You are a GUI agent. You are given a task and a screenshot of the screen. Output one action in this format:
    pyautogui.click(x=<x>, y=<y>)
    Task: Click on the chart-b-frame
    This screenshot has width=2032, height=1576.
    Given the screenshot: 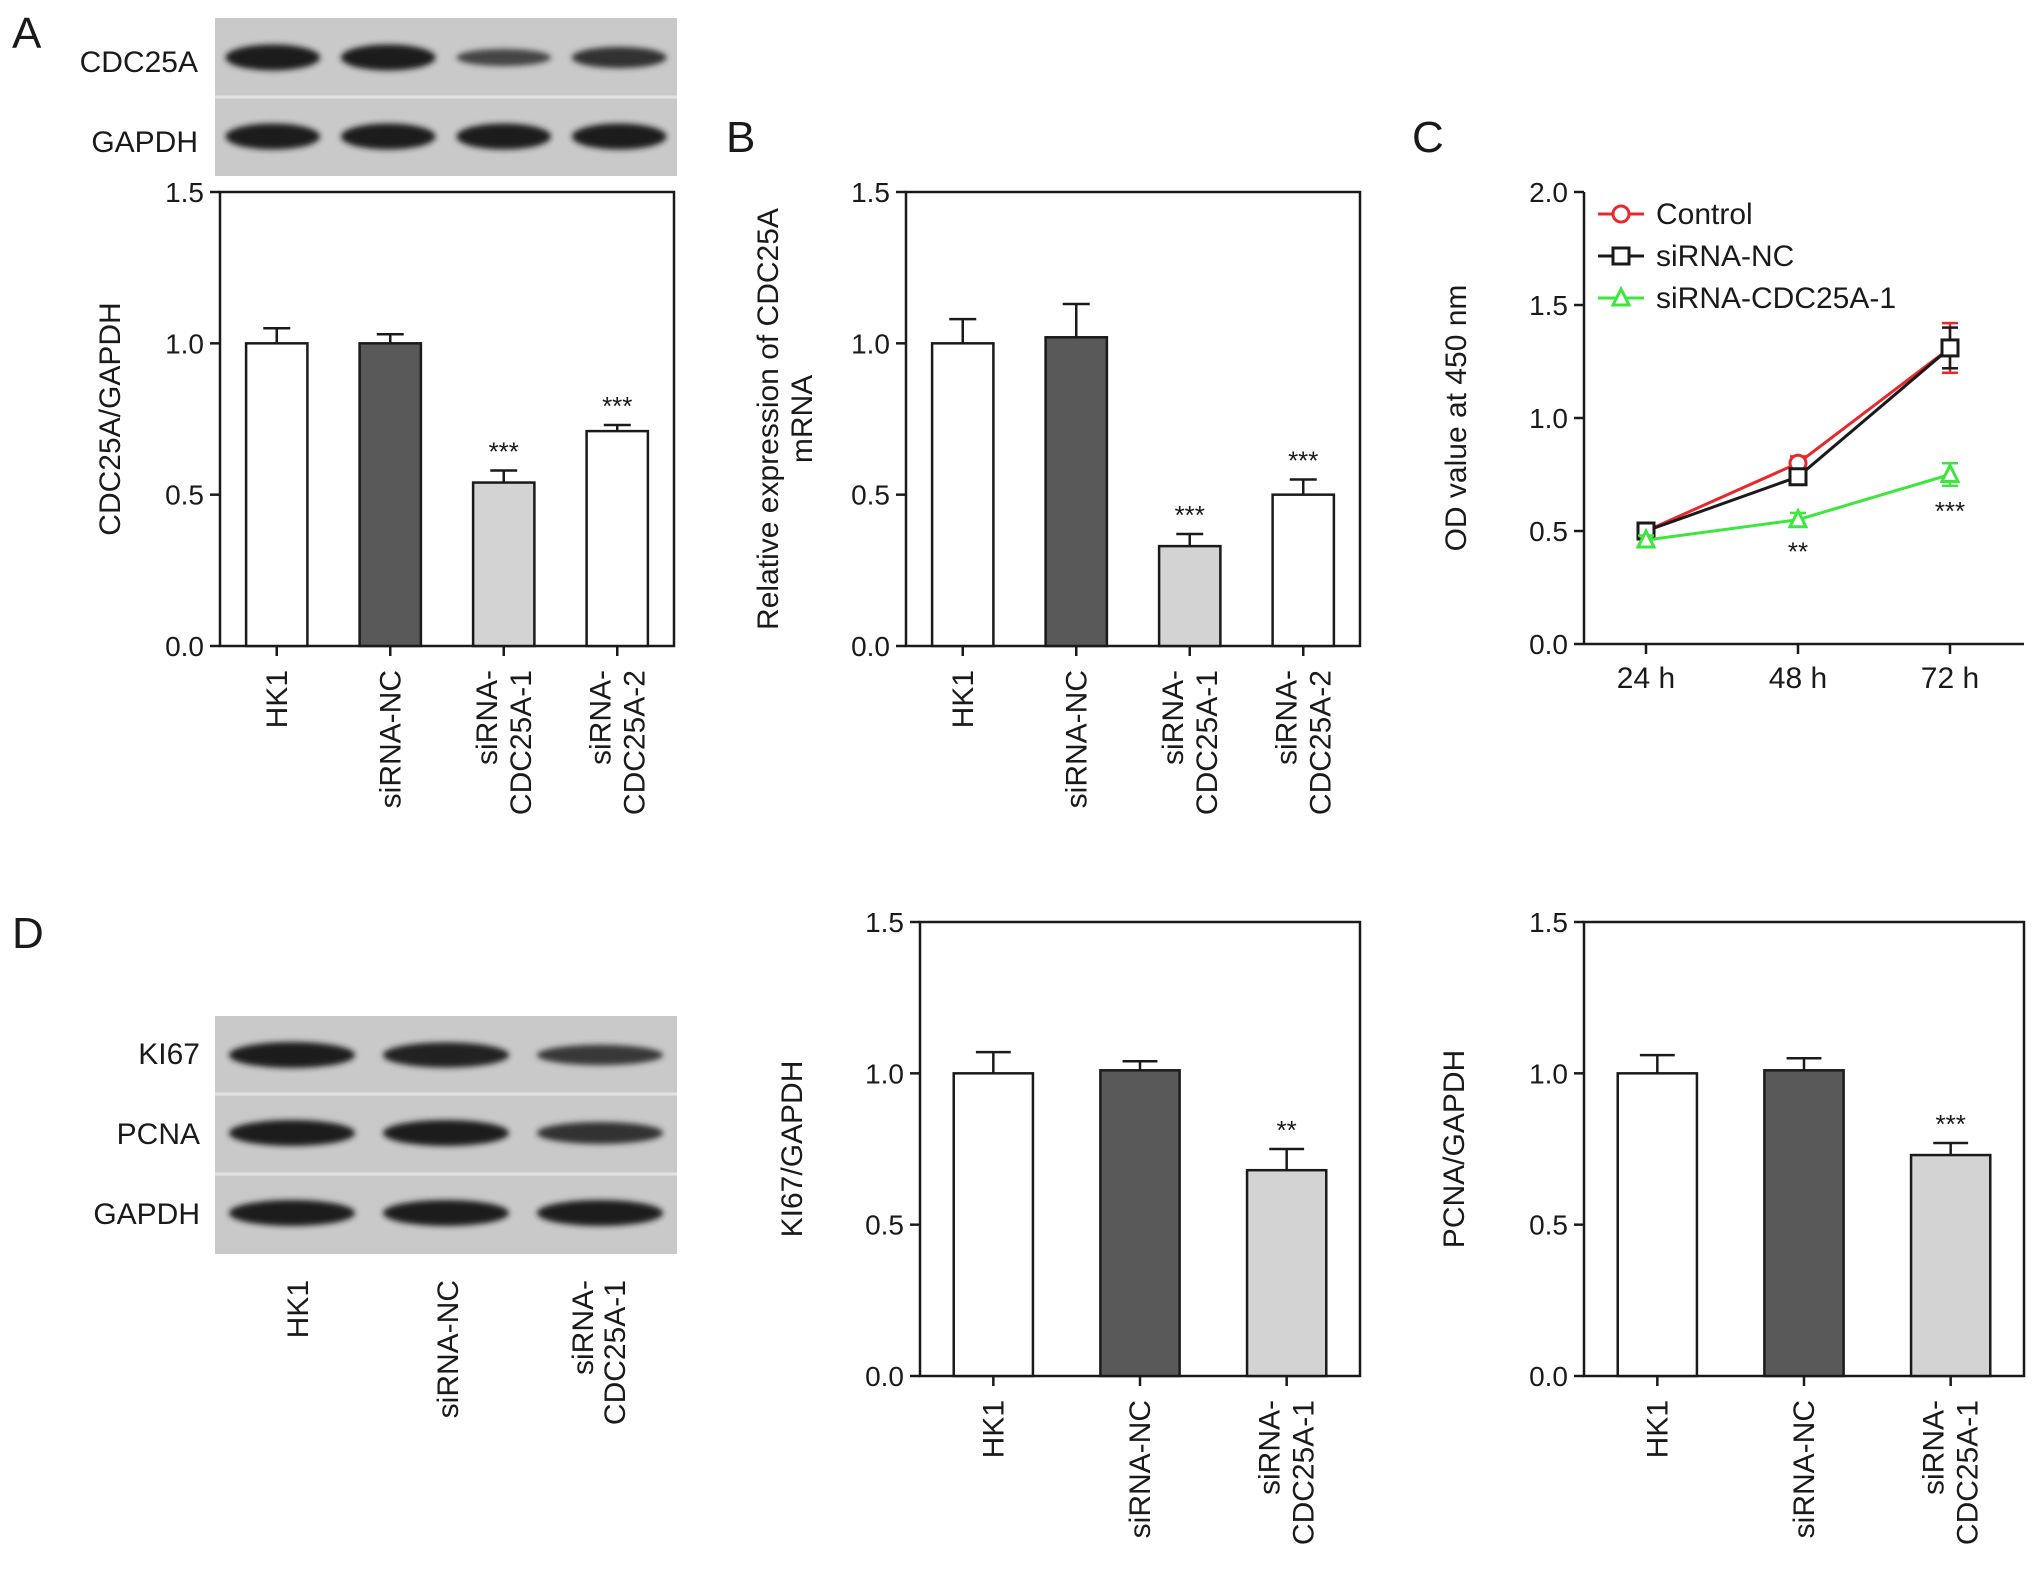 What is the action you would take?
    pyautogui.click(x=1133, y=419)
    